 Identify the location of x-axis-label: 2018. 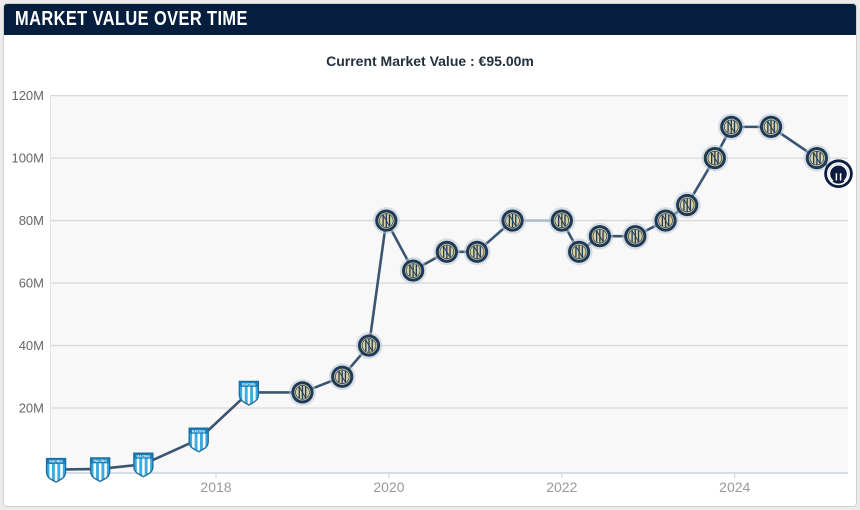
(215, 487).